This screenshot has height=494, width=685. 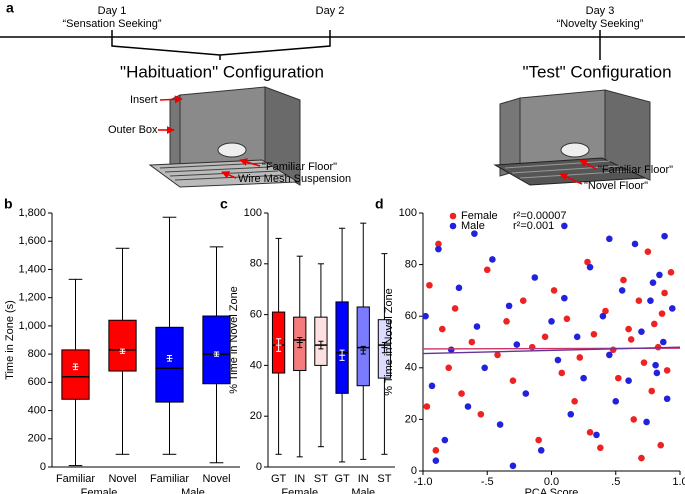 I want to click on config-title: "Test" Configuration, so click(x=596, y=71).